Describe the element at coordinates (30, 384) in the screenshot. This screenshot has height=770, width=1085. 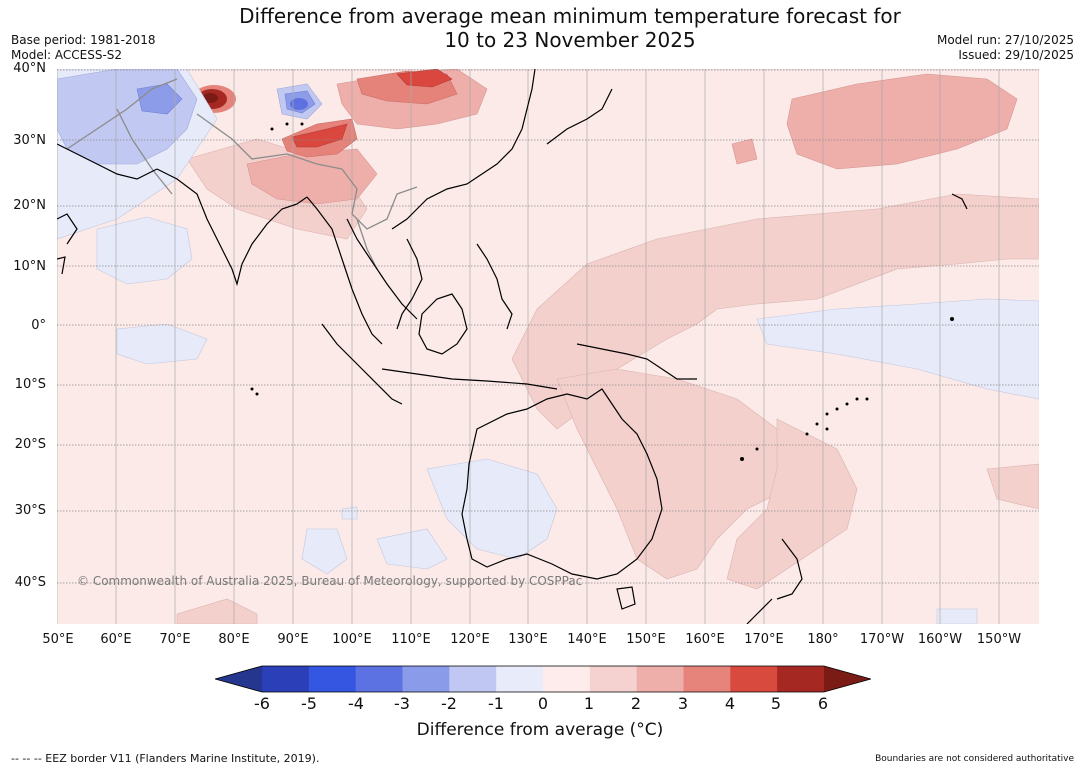
I see `lat-label-10s: 10°S` at that location.